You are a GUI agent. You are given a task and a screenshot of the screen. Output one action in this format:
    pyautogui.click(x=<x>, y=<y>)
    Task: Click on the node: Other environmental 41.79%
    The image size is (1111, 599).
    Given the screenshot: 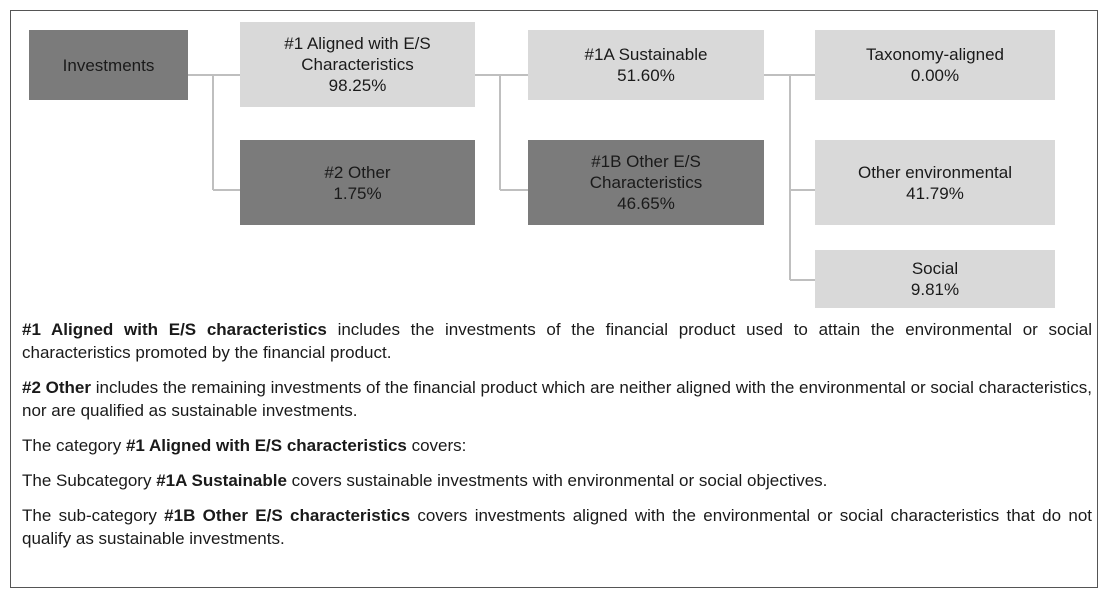 What is the action you would take?
    pyautogui.click(x=935, y=182)
    